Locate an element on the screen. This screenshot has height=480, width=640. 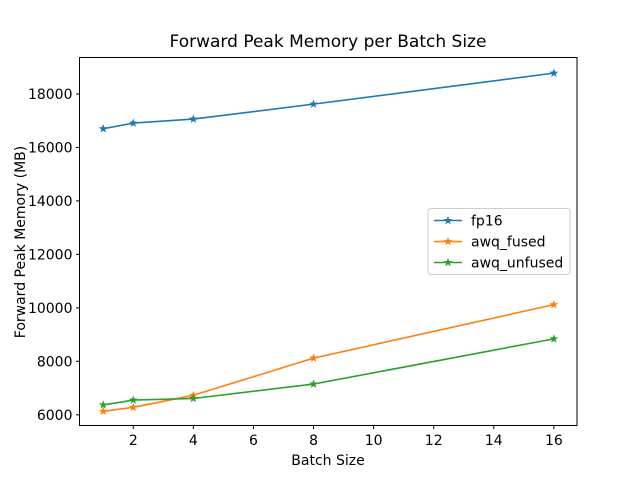
y-tick-label: 14000 is located at coordinates (50, 202).